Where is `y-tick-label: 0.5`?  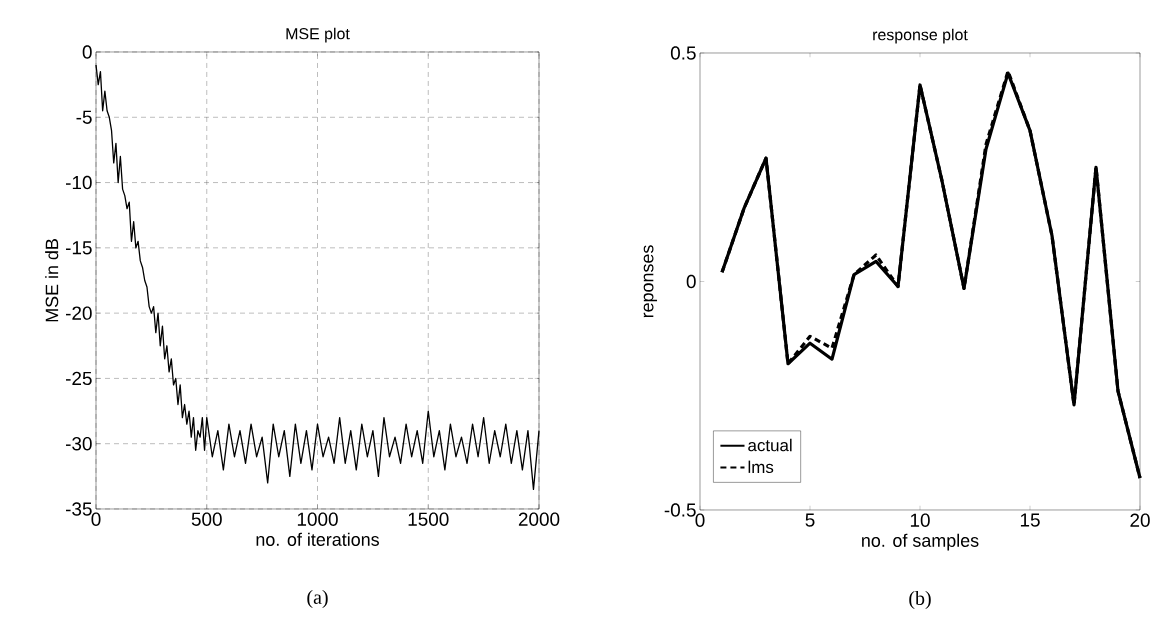
y-tick-label: 0.5 is located at coordinates (683, 53).